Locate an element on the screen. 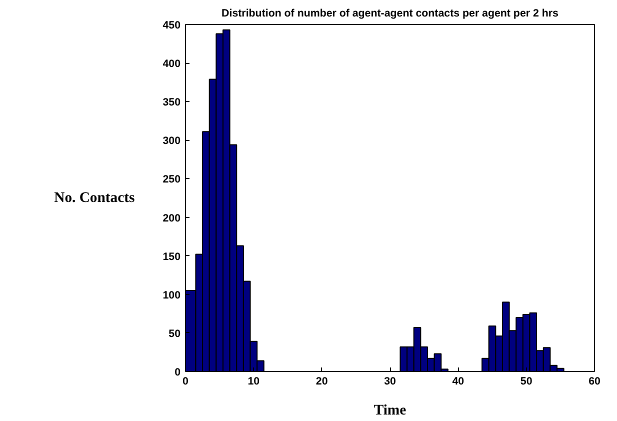 This screenshot has height=421, width=617. y-tick-label: 150 is located at coordinates (171, 256).